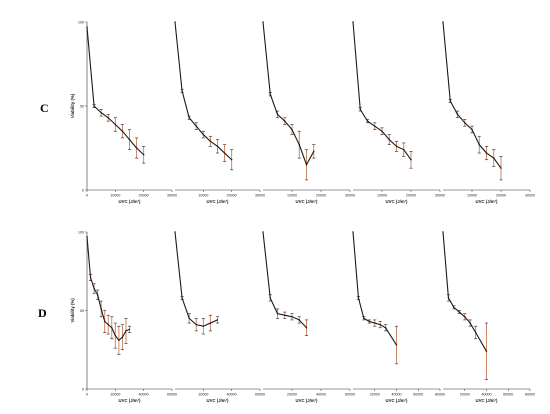 The height and width of the screenshot is (414, 550). Describe the element at coordinates (411, 196) in the screenshot. I see `chart-c-4-x-tick-label: 20000` at that location.